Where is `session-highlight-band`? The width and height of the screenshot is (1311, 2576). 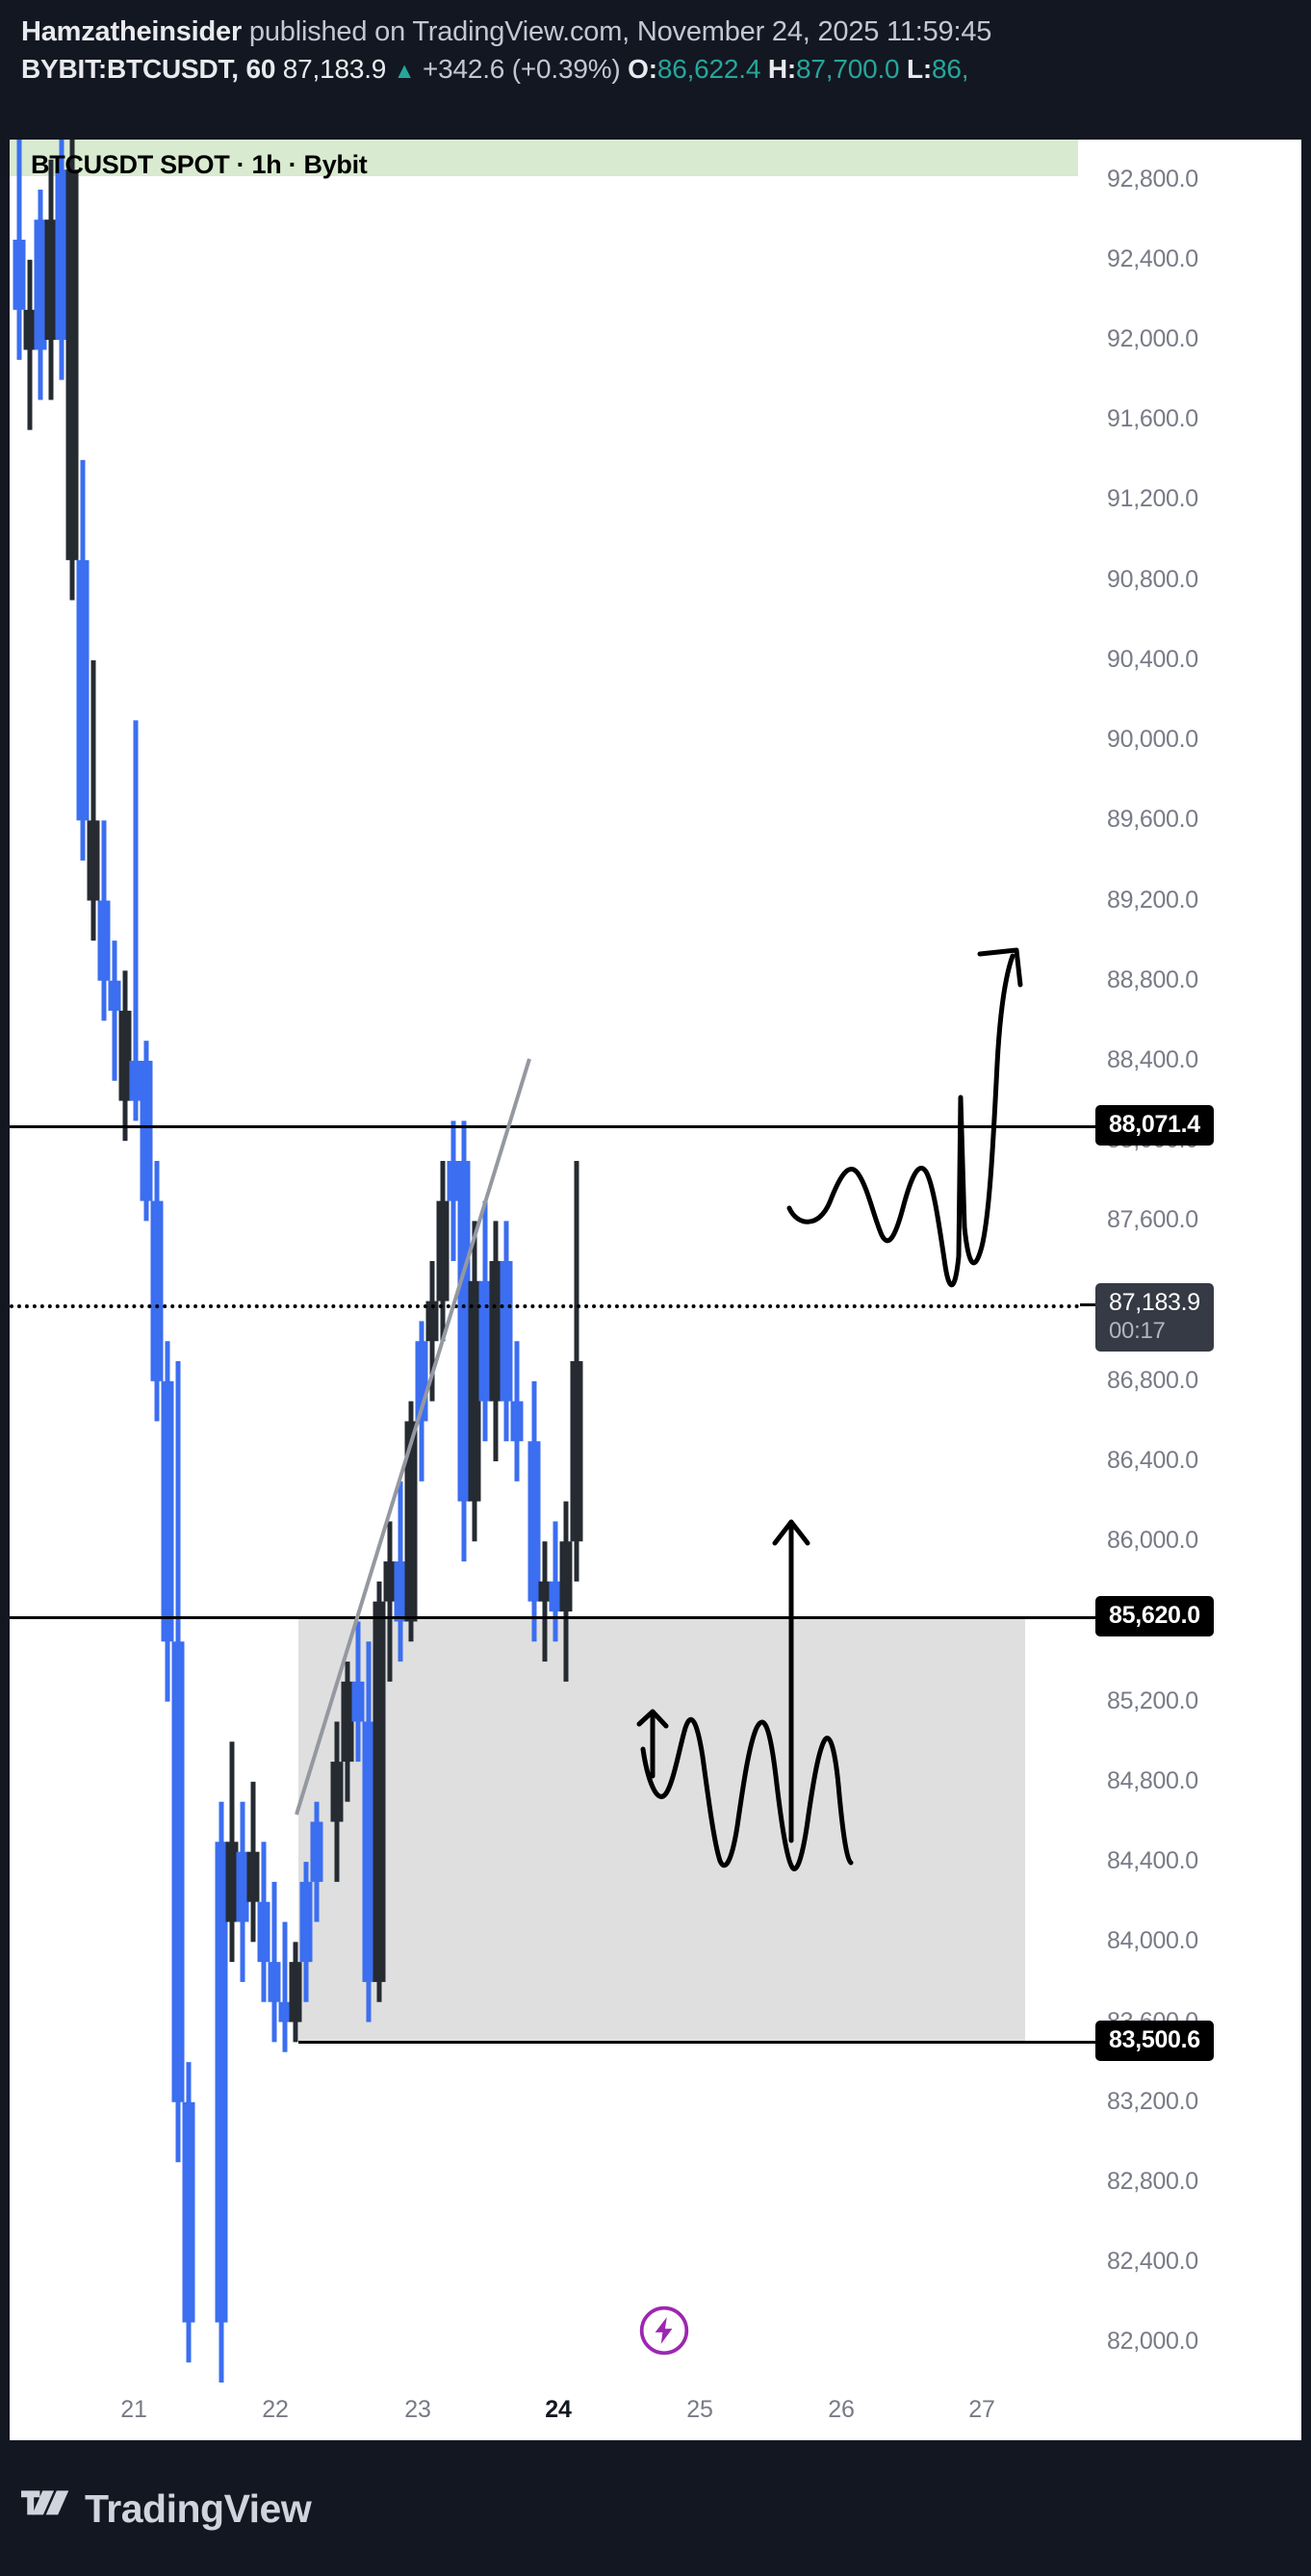
session-highlight-band is located at coordinates (544, 158).